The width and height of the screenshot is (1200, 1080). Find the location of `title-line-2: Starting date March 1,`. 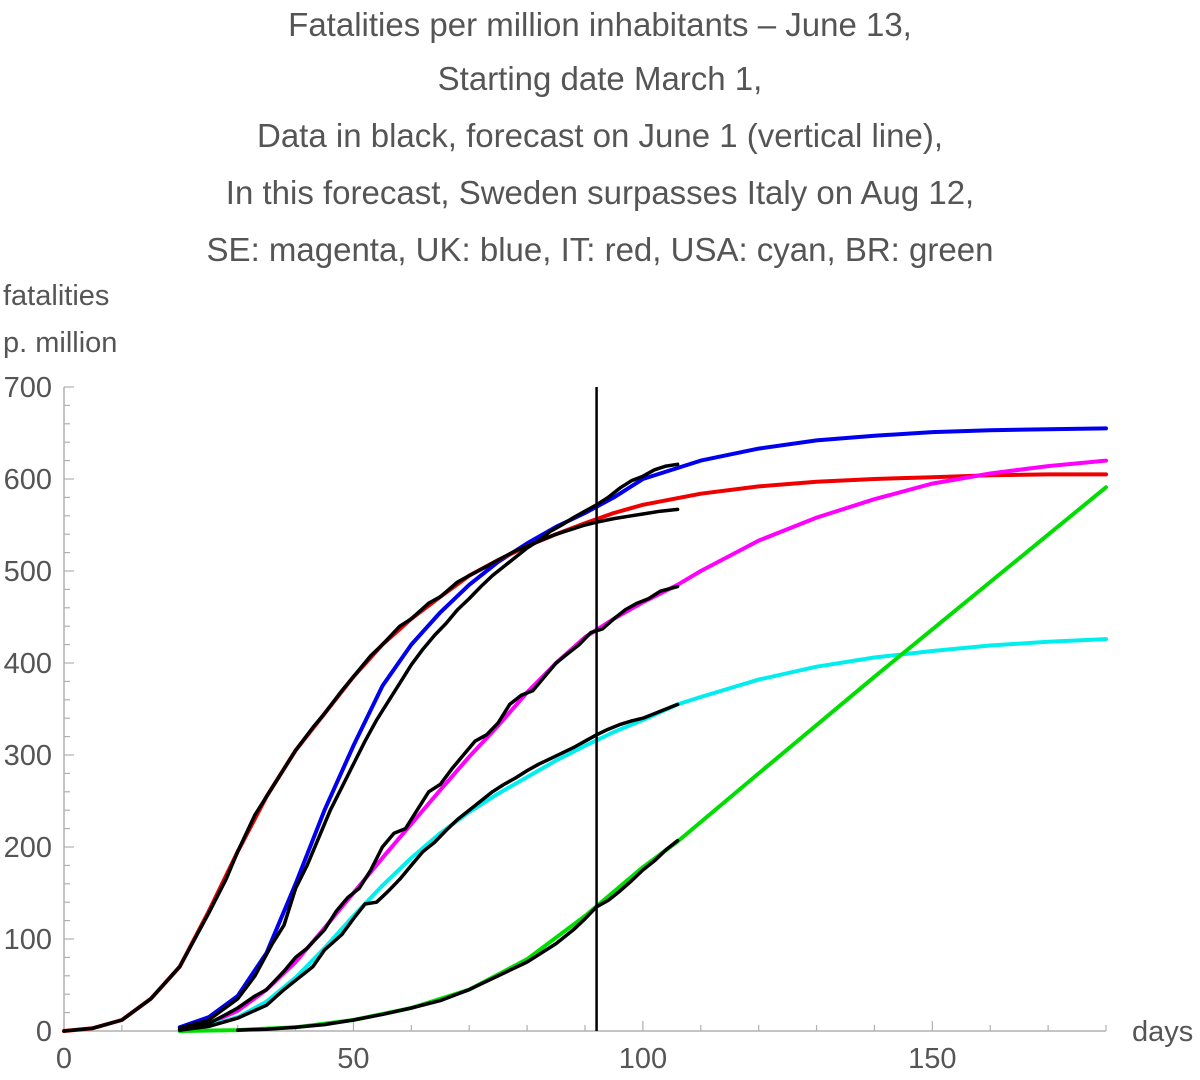

title-line-2: Starting date March 1, is located at coordinates (600, 78).